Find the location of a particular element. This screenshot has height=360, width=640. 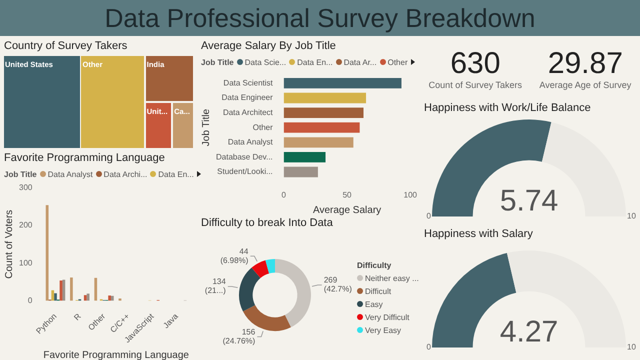

x-tick-label: 0 is located at coordinates (284, 195).